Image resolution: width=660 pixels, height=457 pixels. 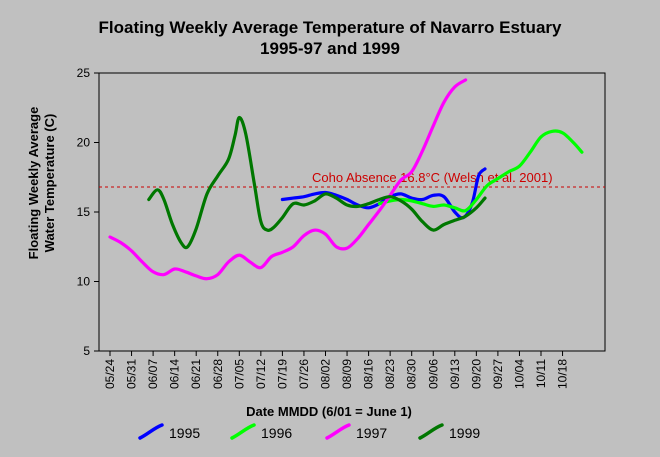 I want to click on legend-label-1996: 1996, so click(x=276, y=433).